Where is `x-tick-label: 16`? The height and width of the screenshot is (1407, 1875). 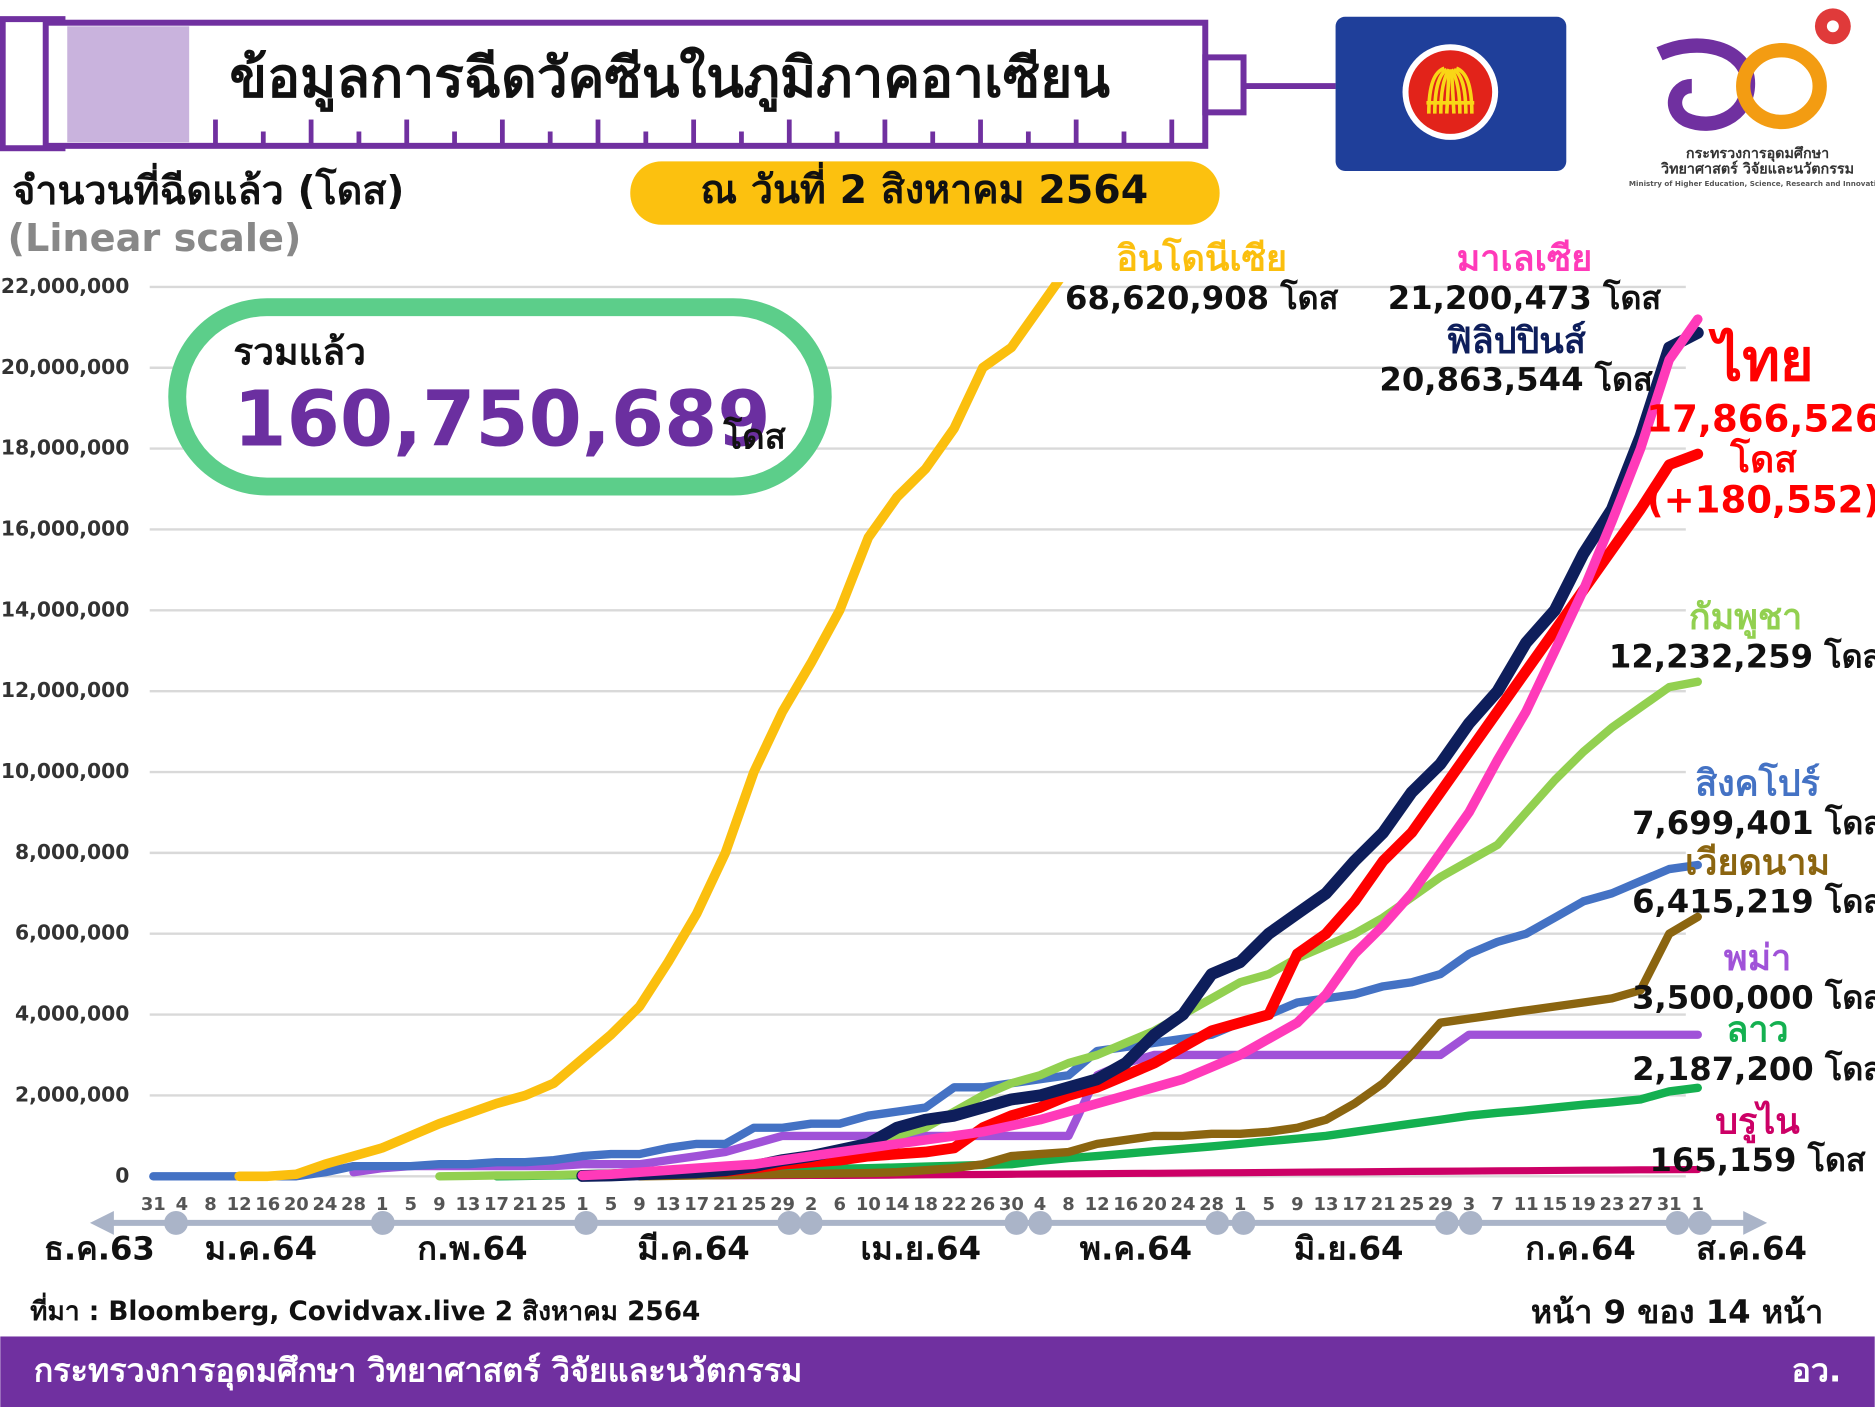
x-tick-label: 16 is located at coordinates (1125, 1204).